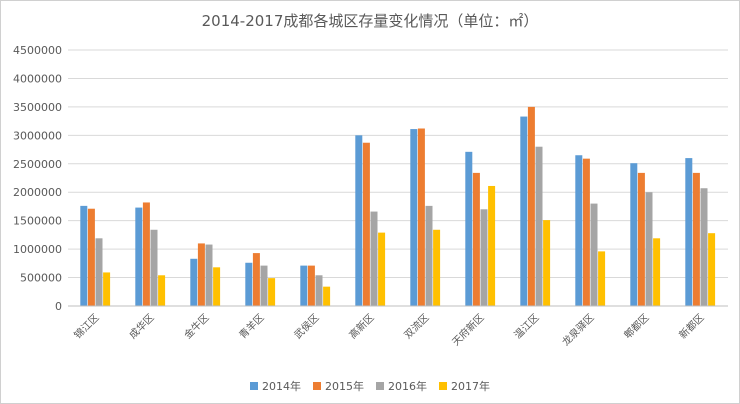  What do you see at coordinates (470, 386) in the screenshot?
I see `legend-label: 2017年` at bounding box center [470, 386].